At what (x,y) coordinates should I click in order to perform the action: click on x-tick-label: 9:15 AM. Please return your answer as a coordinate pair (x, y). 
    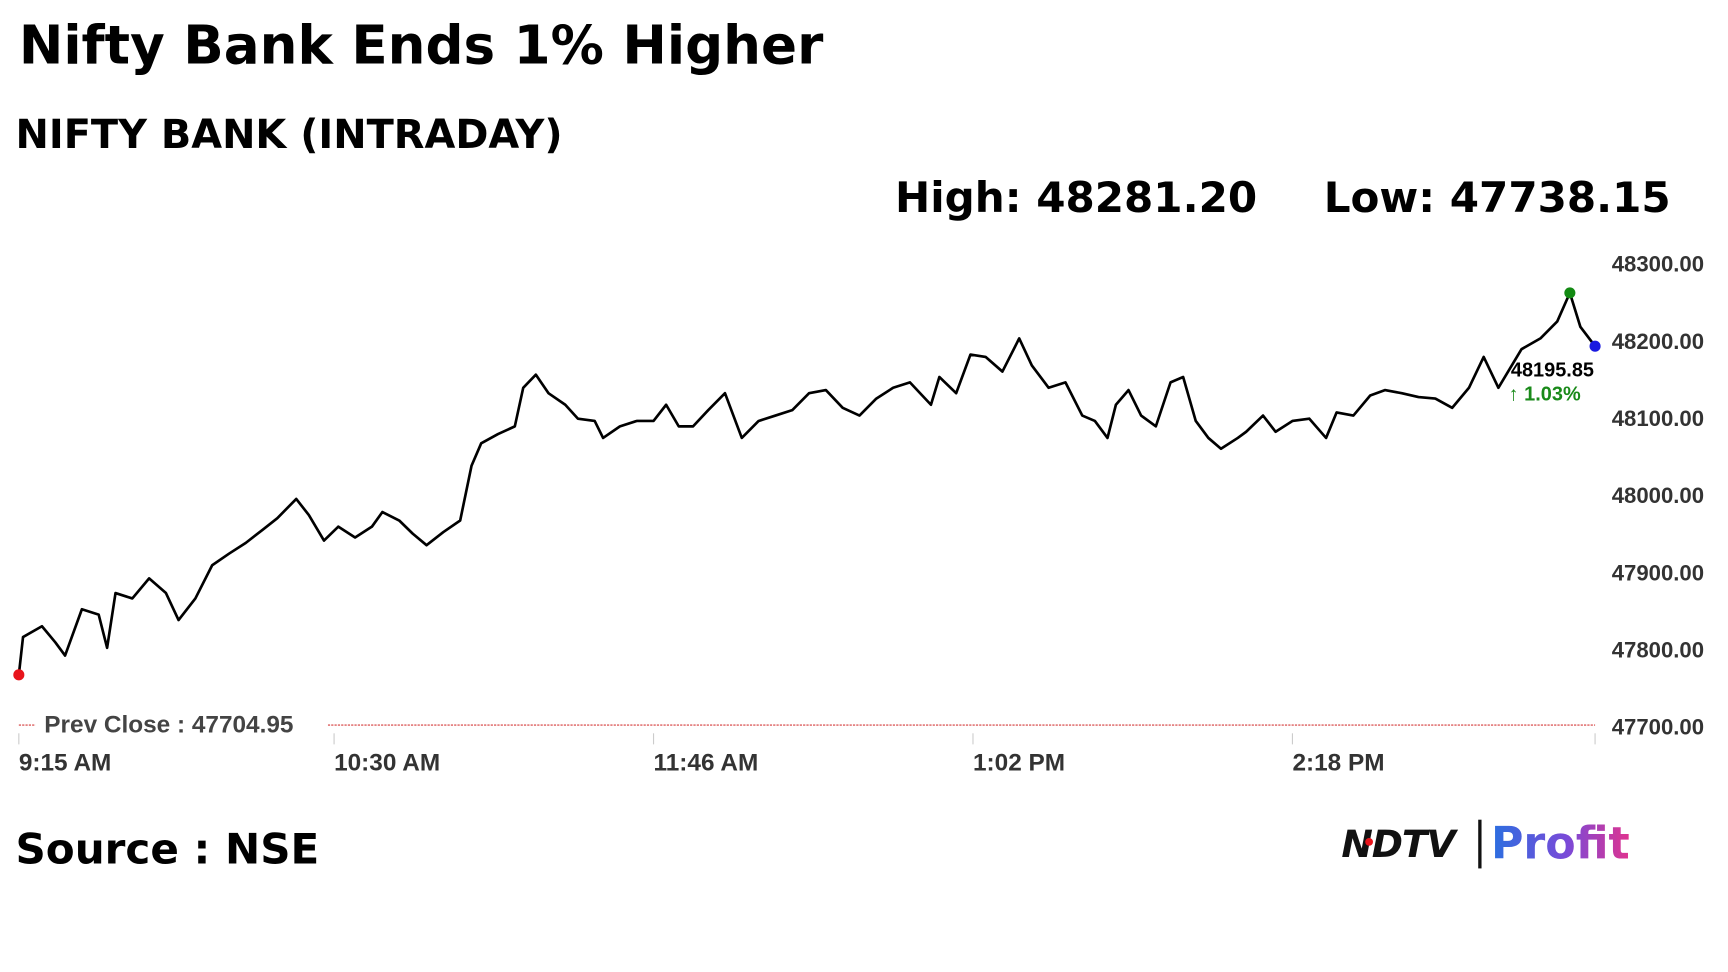
    Looking at the image, I should click on (65, 763).